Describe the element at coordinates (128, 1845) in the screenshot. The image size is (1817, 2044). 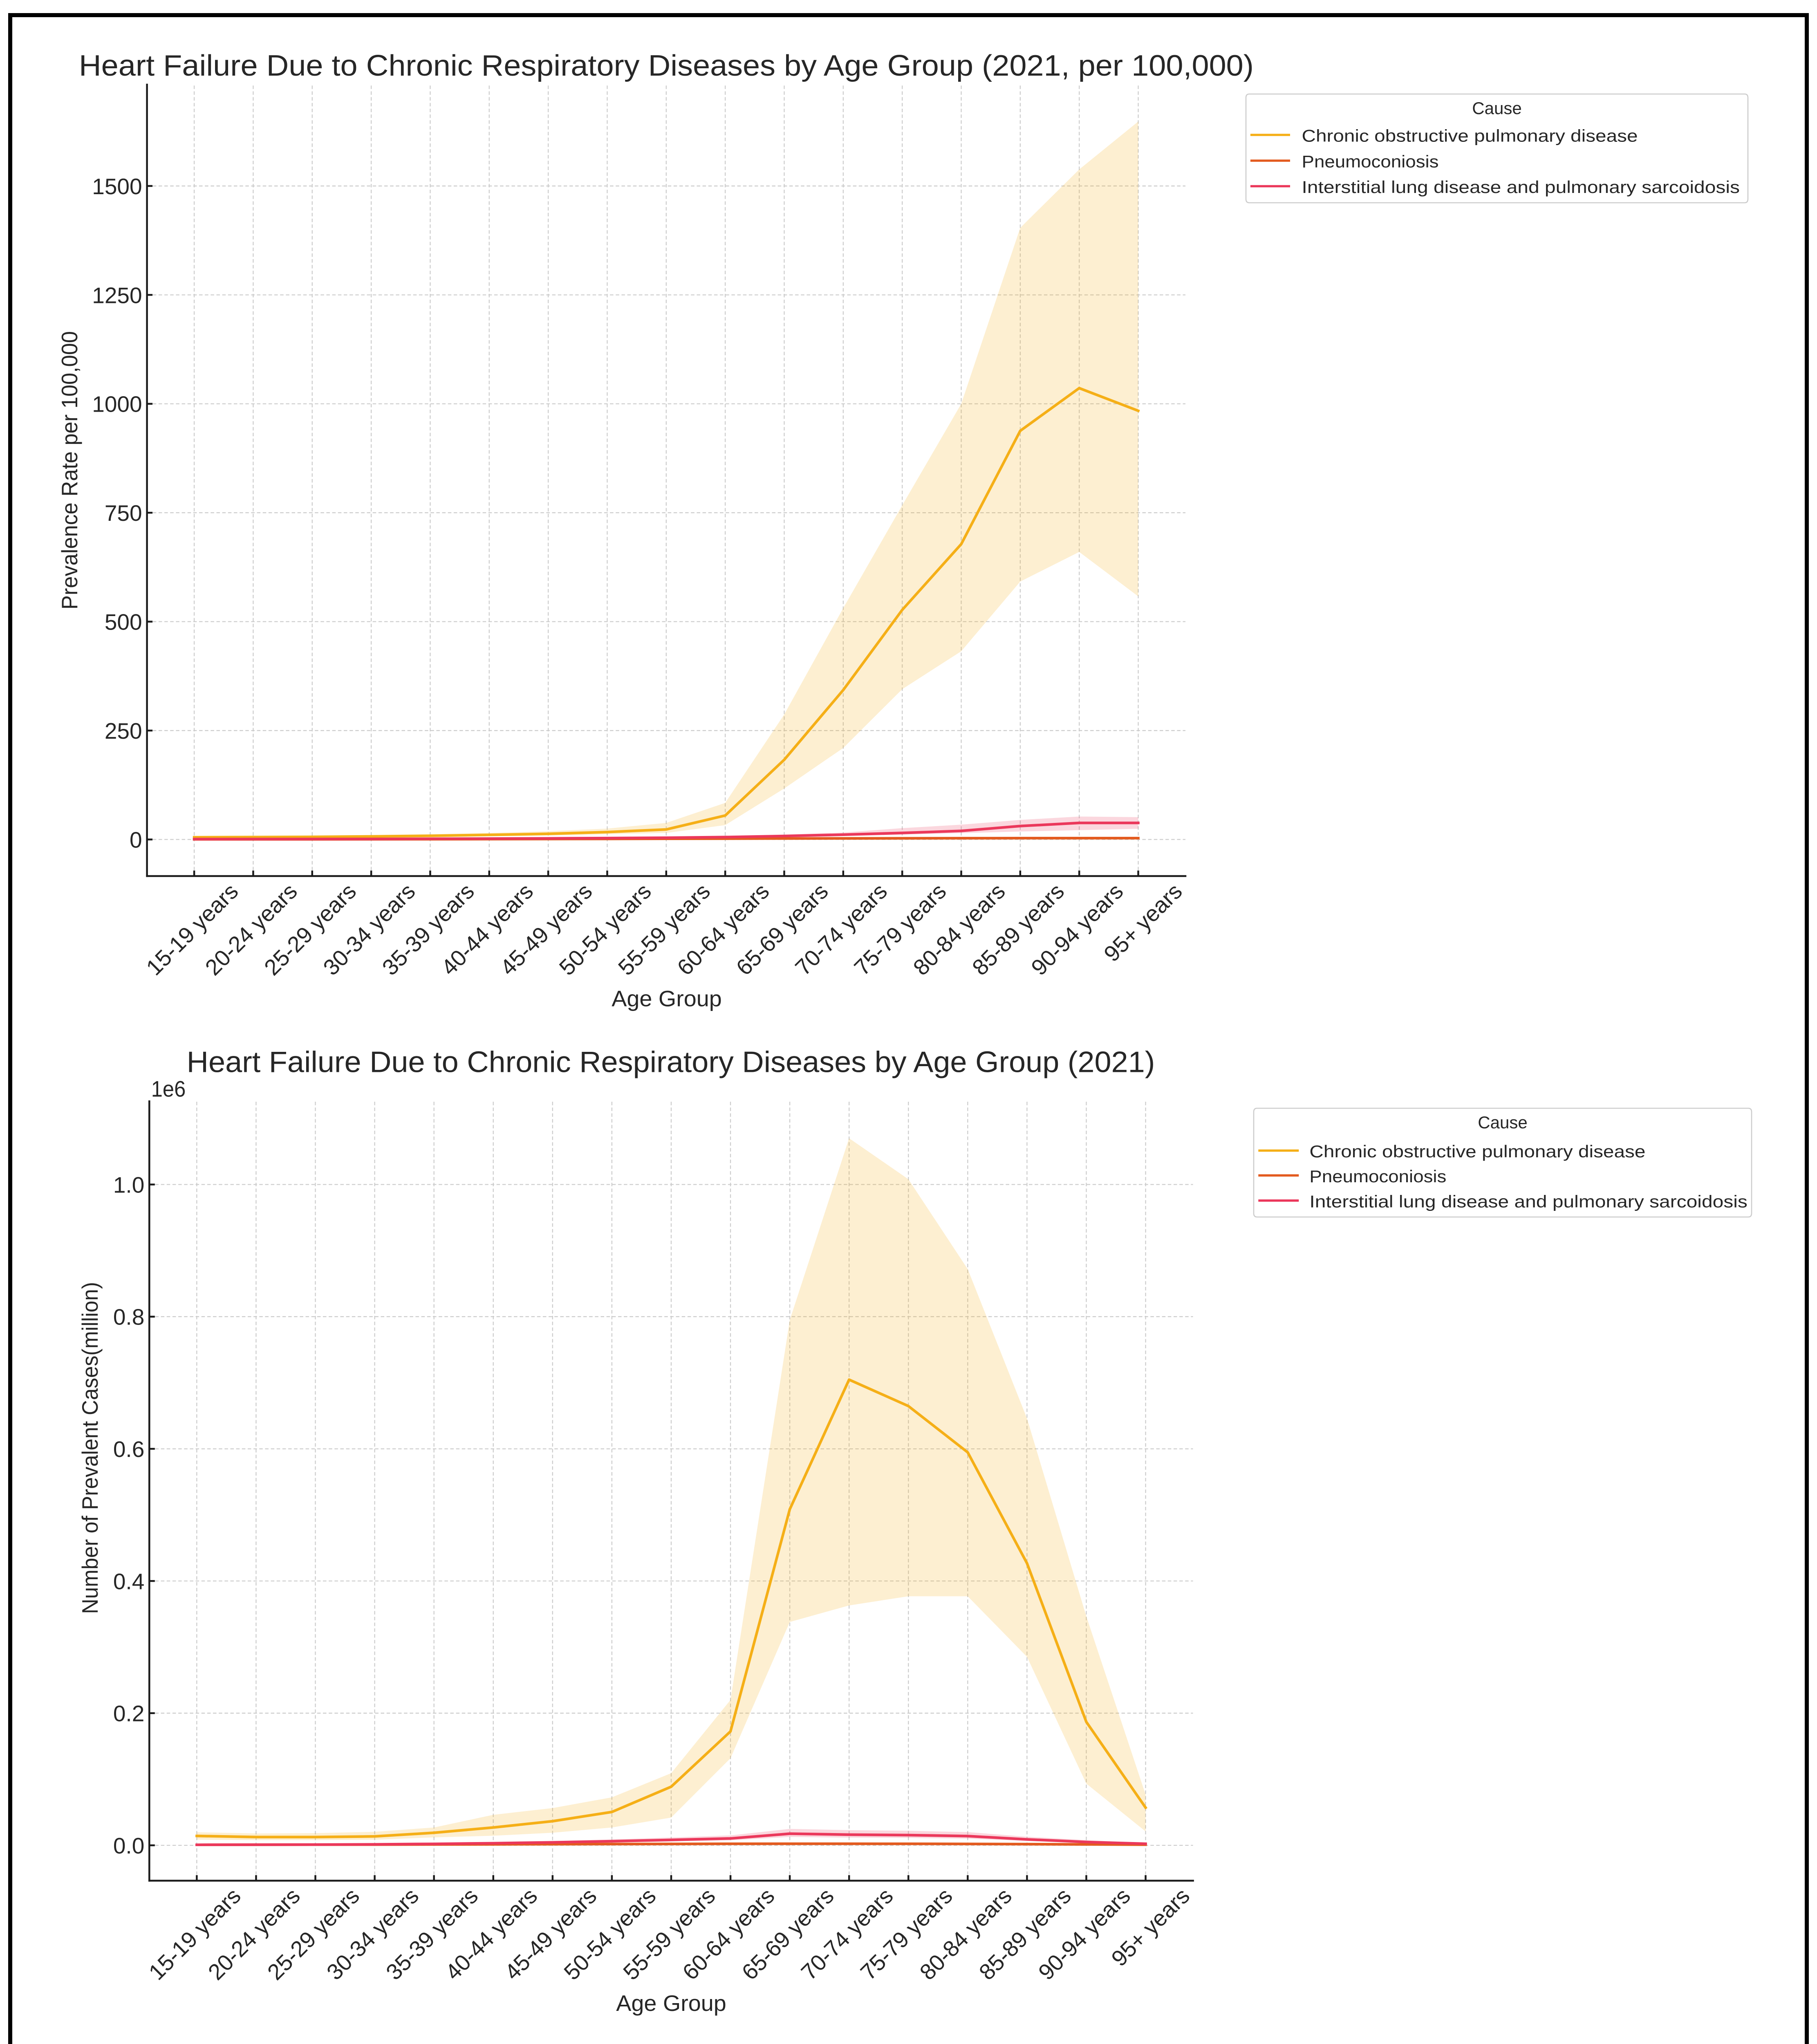
I see `svg-text: 0.0` at that location.